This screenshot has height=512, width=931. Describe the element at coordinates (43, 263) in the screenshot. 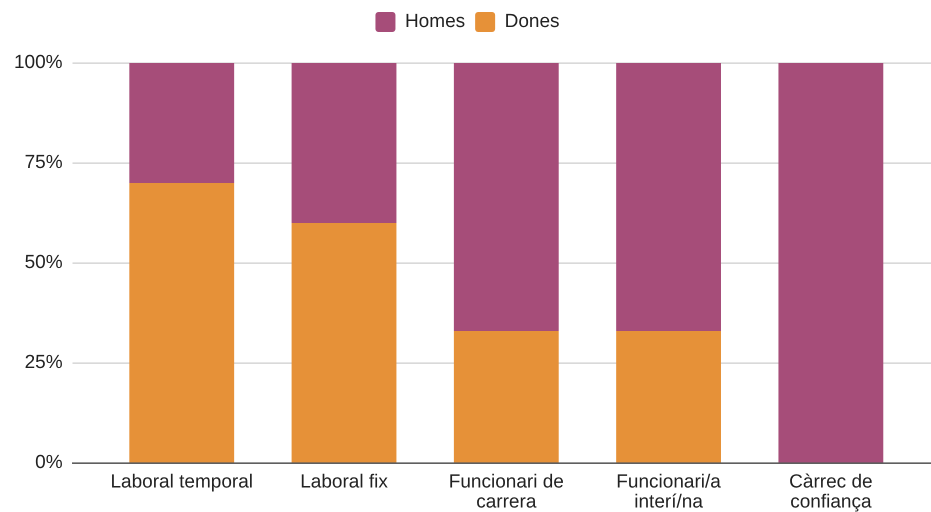

I see `y-tick-label: 50%` at that location.